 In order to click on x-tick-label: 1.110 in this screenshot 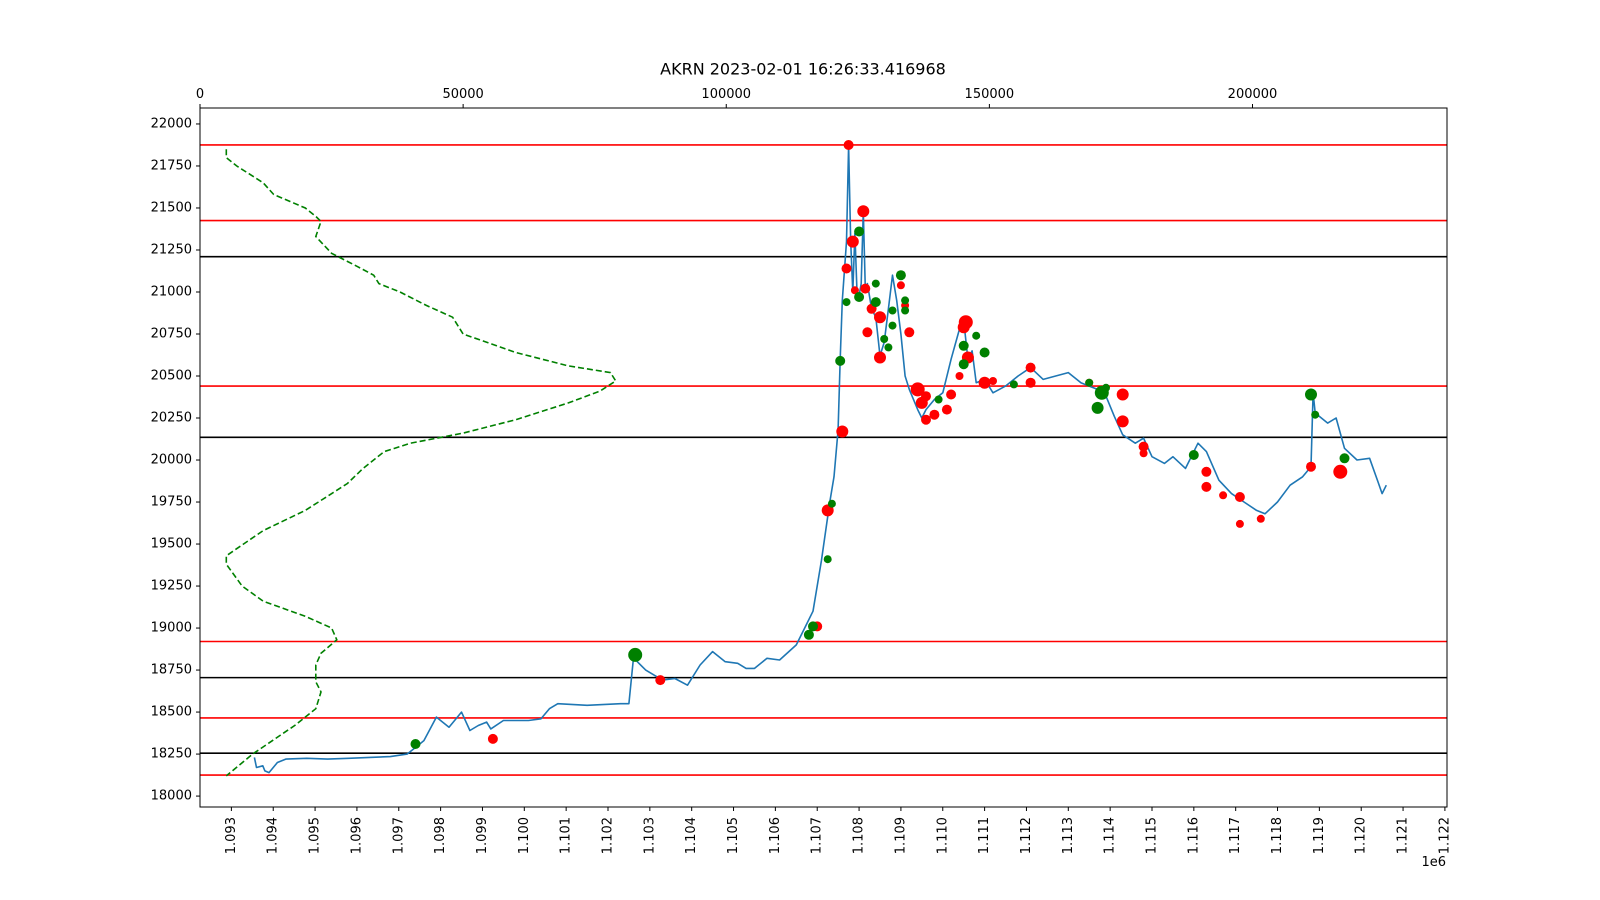, I will do `click(942, 835)`.